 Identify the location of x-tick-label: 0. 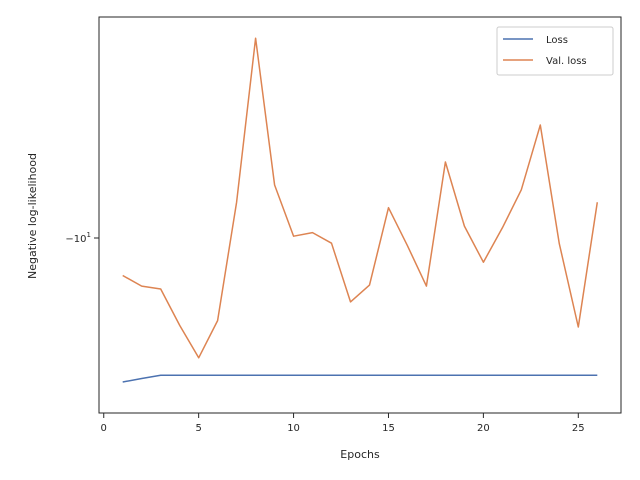
(104, 428).